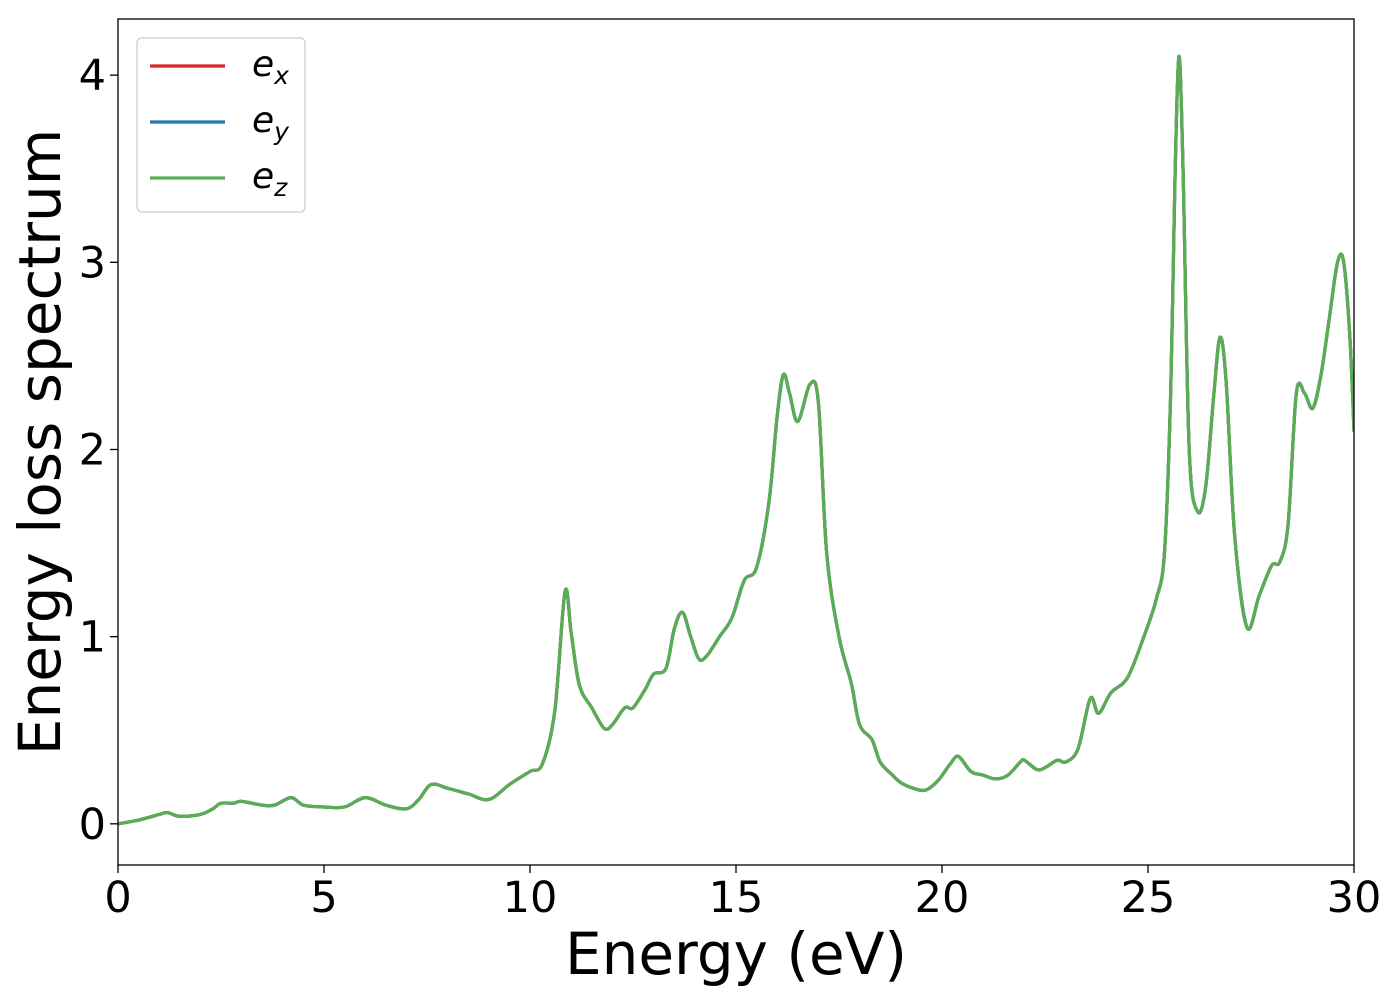  Describe the element at coordinates (942, 898) in the screenshot. I see `x-tick-label: 20` at that location.